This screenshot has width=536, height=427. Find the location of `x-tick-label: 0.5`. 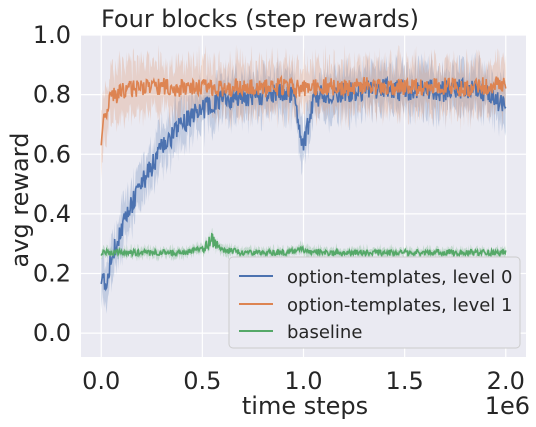

x-tick-label: 0.5 is located at coordinates (202, 381).